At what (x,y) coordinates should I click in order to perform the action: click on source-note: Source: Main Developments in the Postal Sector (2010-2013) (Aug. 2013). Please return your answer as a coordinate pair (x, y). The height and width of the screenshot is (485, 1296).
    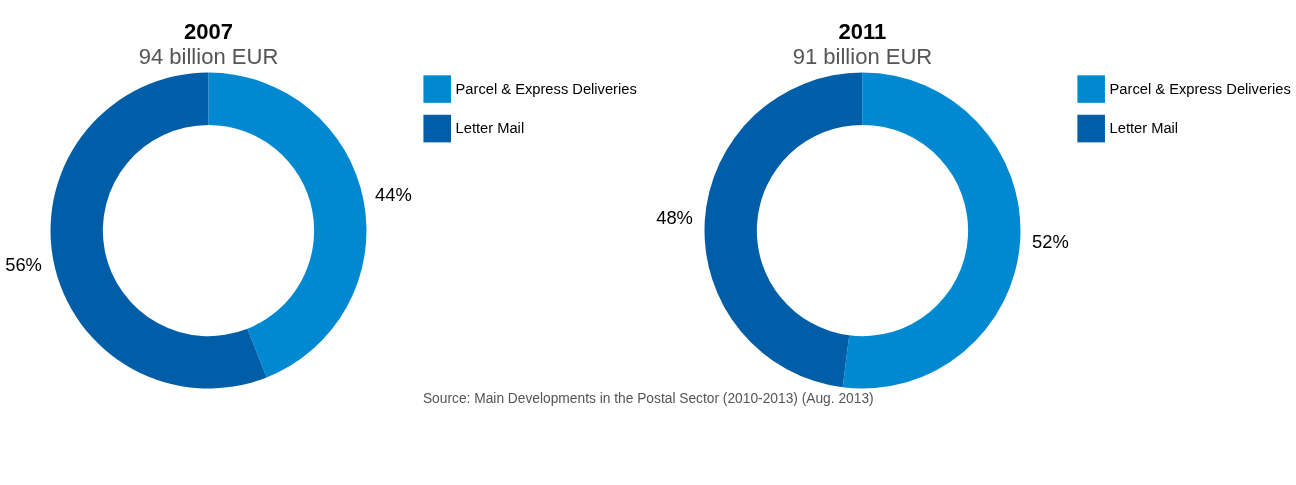
    Looking at the image, I should click on (648, 399).